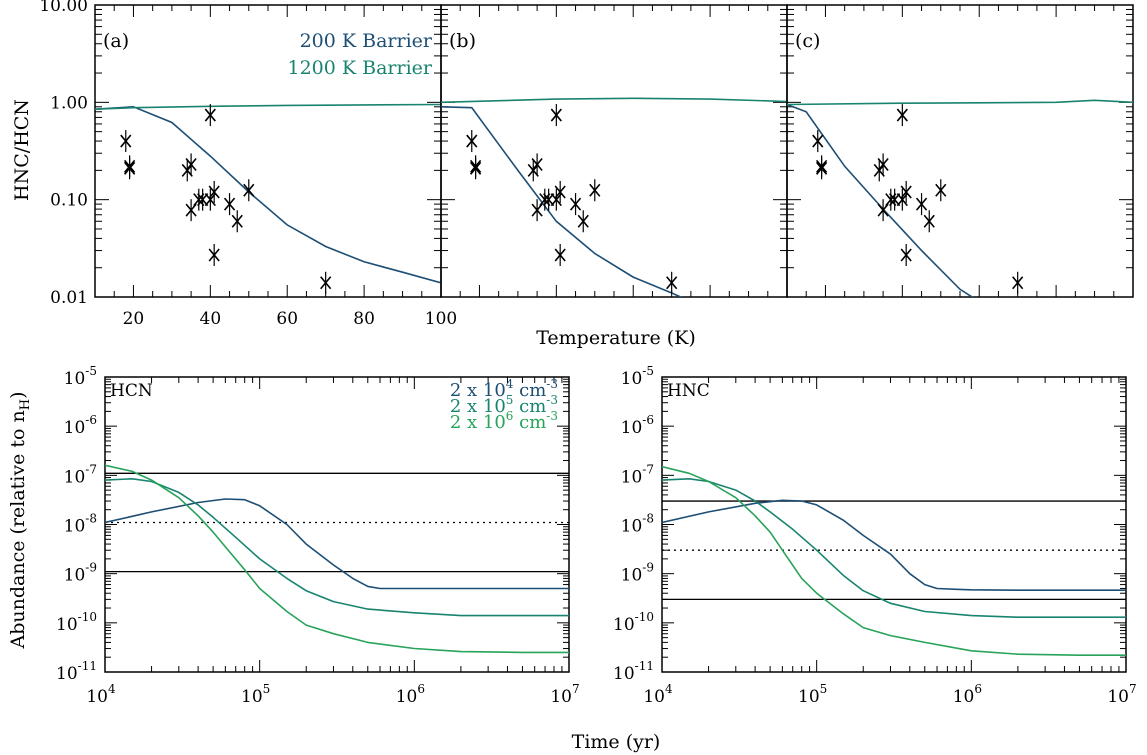 Image resolution: width=1147 pixels, height=755 pixels. What do you see at coordinates (287, 319) in the screenshot?
I see `x-tick-label: 60` at bounding box center [287, 319].